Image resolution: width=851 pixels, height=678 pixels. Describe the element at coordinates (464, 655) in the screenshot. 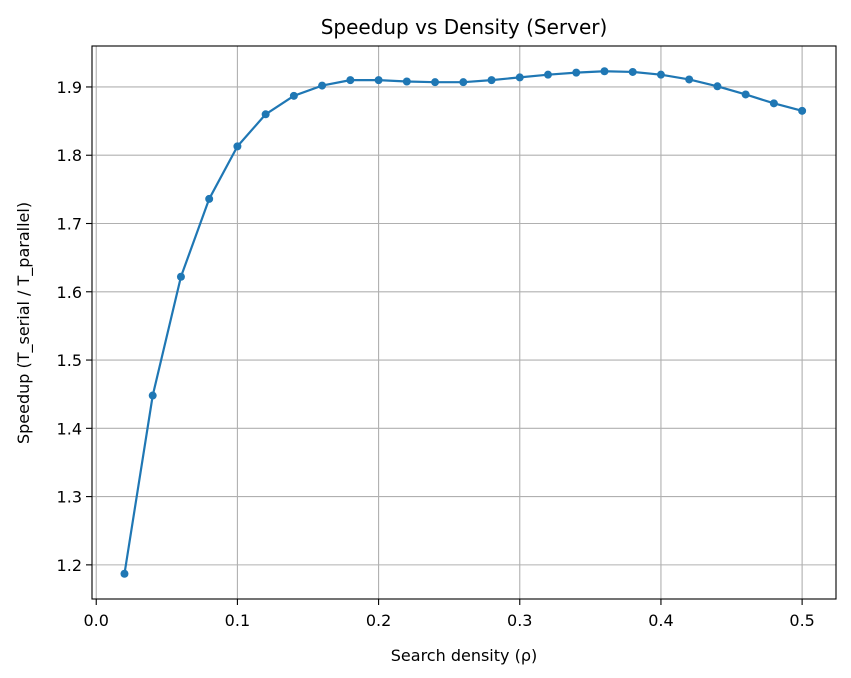

I see `x-axis-label: Search density (ρ)` at that location.